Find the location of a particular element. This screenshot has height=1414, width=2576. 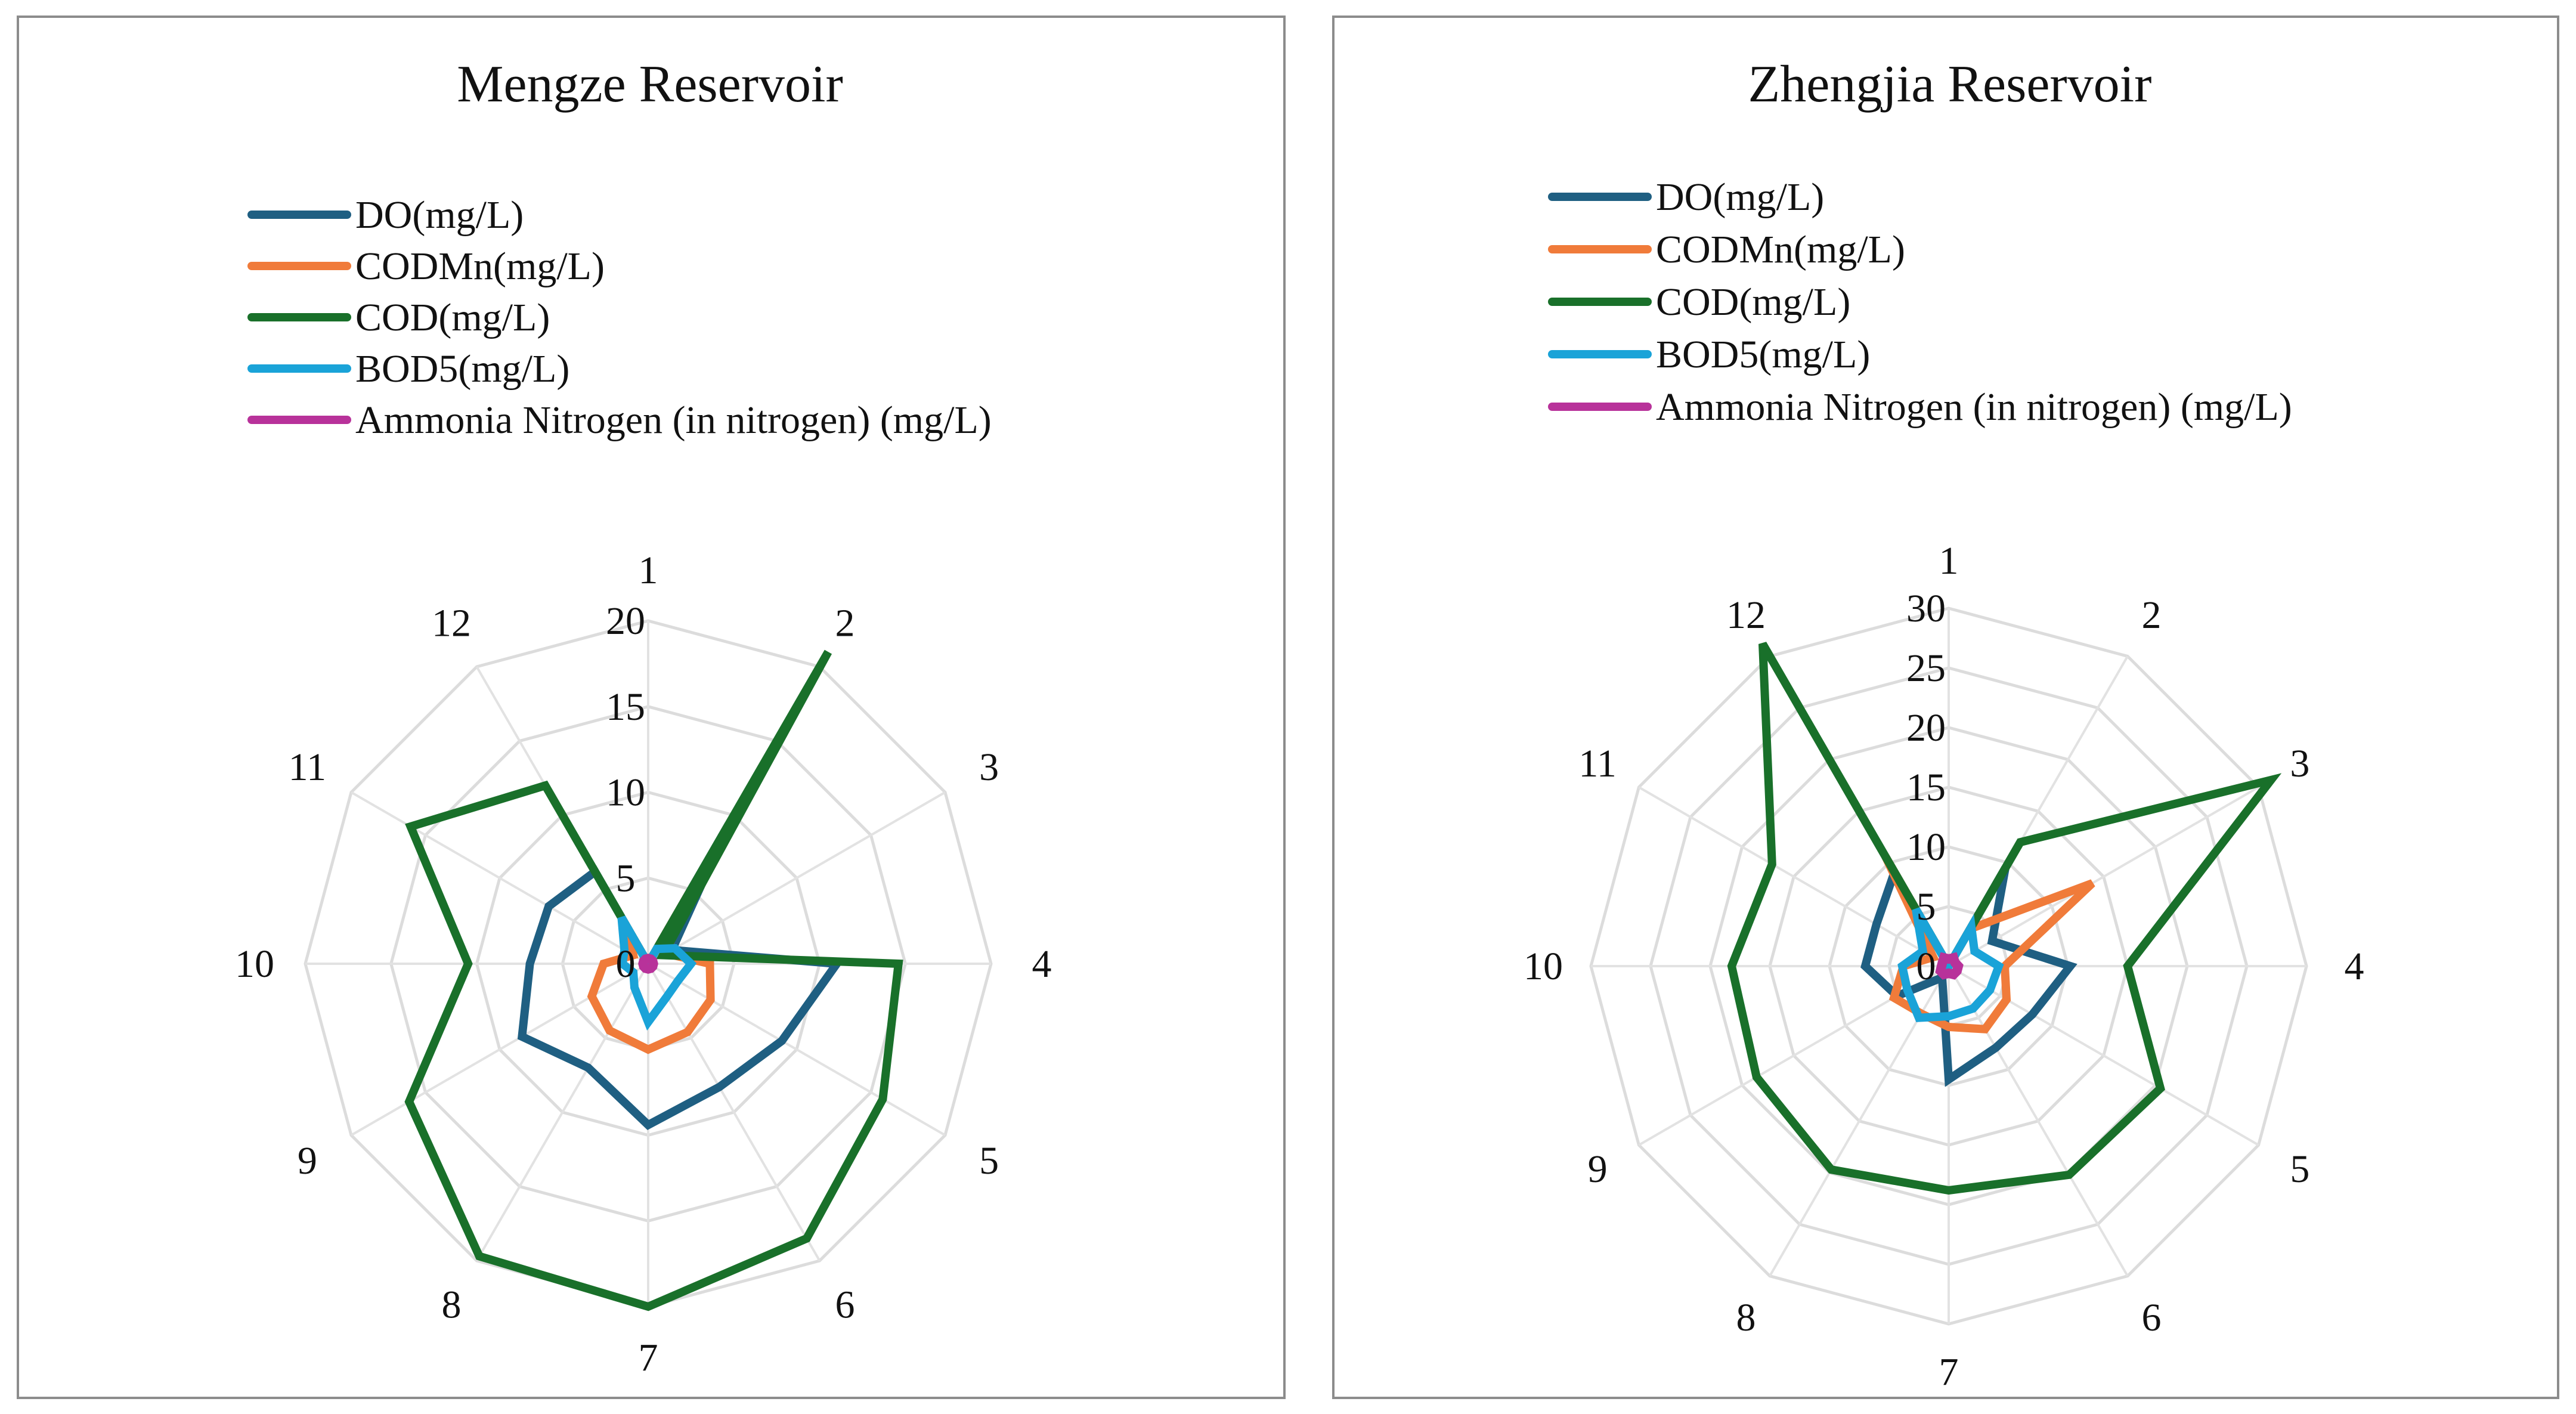

chart-title: Mengze Reservoir is located at coordinates (650, 84).